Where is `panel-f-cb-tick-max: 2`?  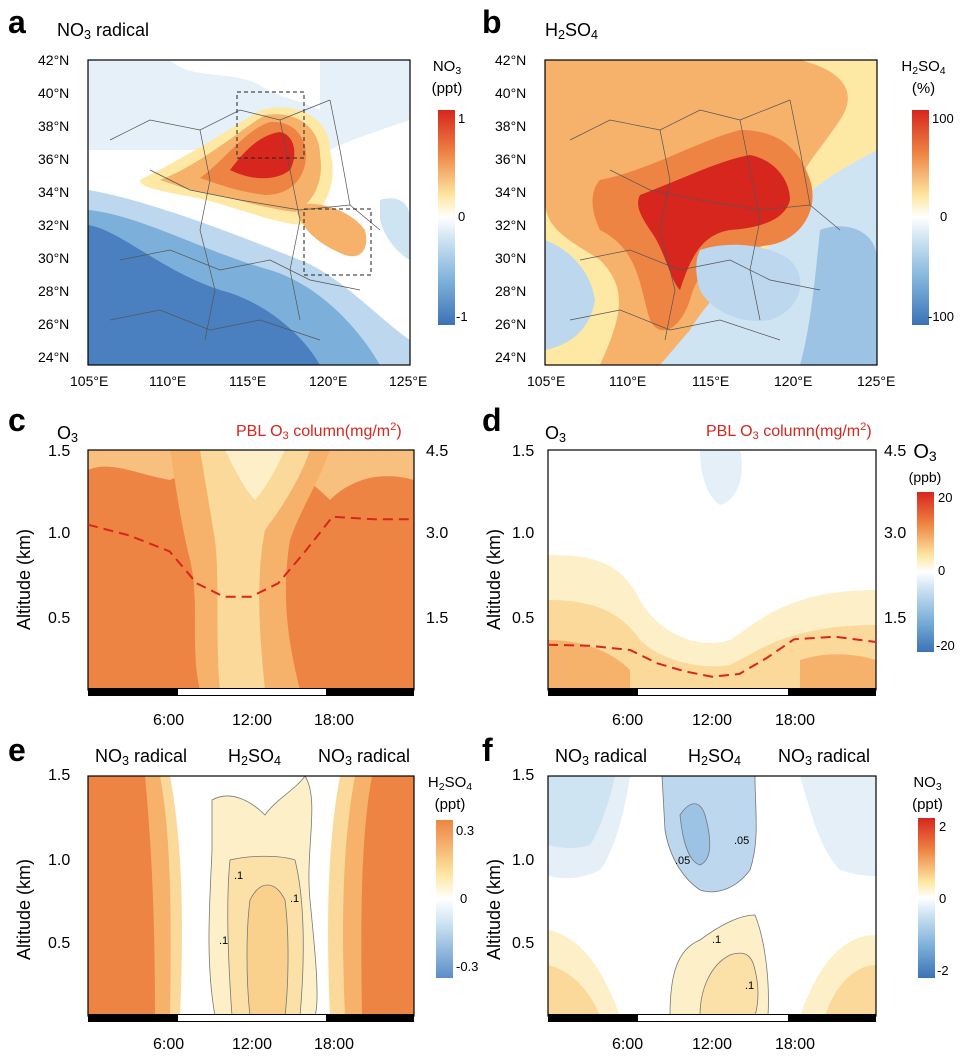 panel-f-cb-tick-max: 2 is located at coordinates (943, 826).